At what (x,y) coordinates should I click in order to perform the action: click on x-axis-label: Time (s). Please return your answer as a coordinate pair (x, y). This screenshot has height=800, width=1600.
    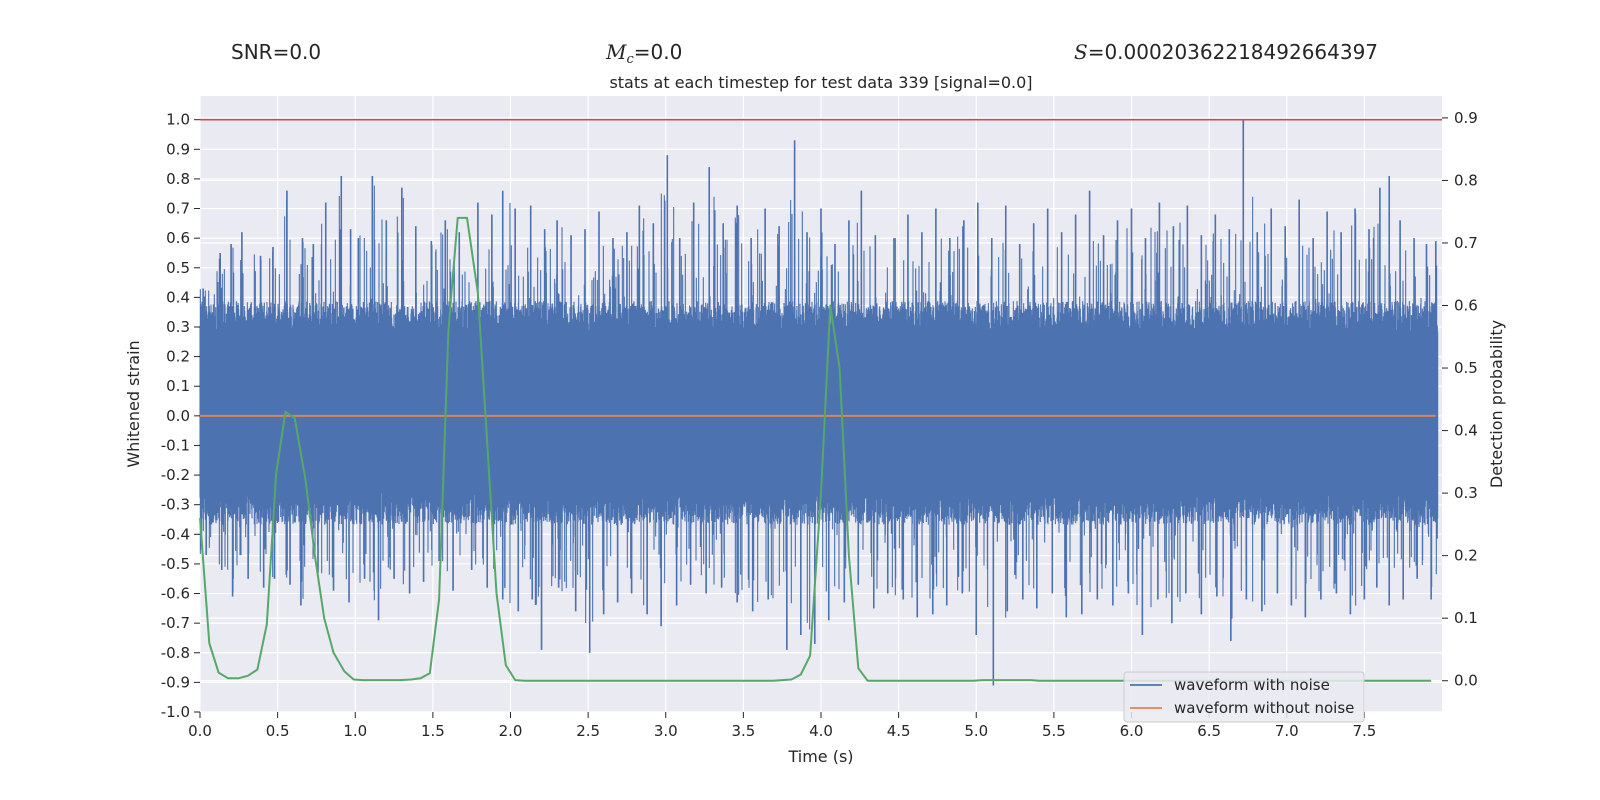
    Looking at the image, I should click on (820, 756).